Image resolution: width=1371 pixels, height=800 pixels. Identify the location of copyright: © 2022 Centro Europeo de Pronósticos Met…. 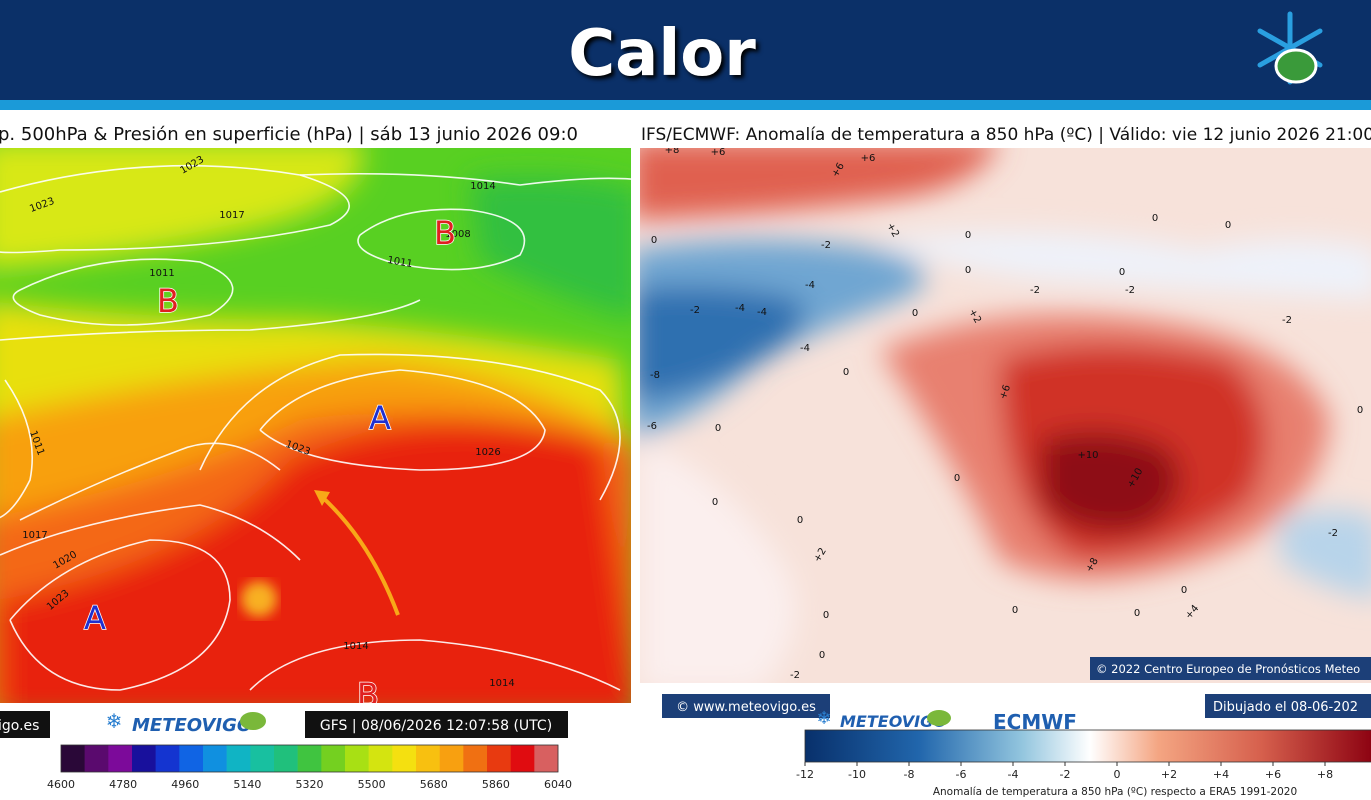
(1228, 669).